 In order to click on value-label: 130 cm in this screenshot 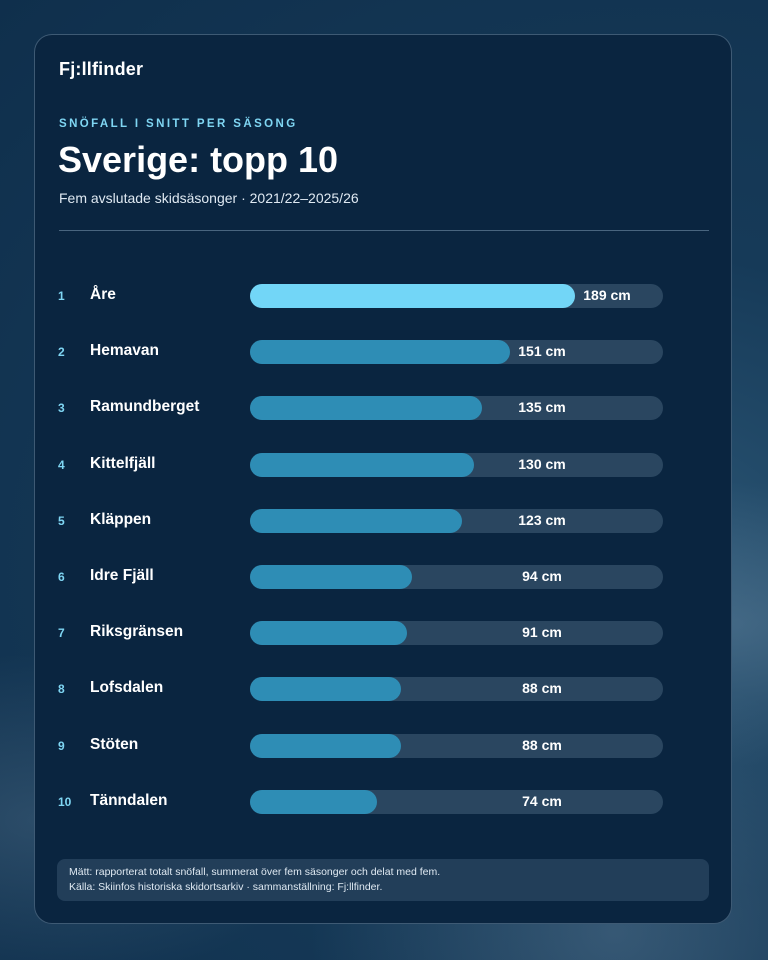, I will do `click(542, 464)`.